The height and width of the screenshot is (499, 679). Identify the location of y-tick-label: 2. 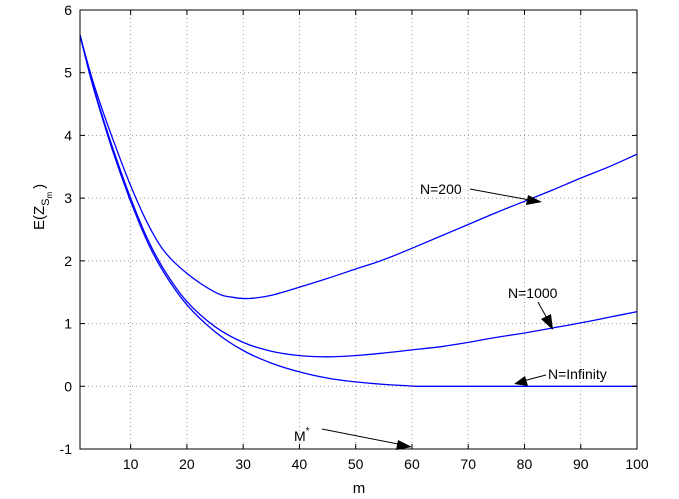
(68, 261).